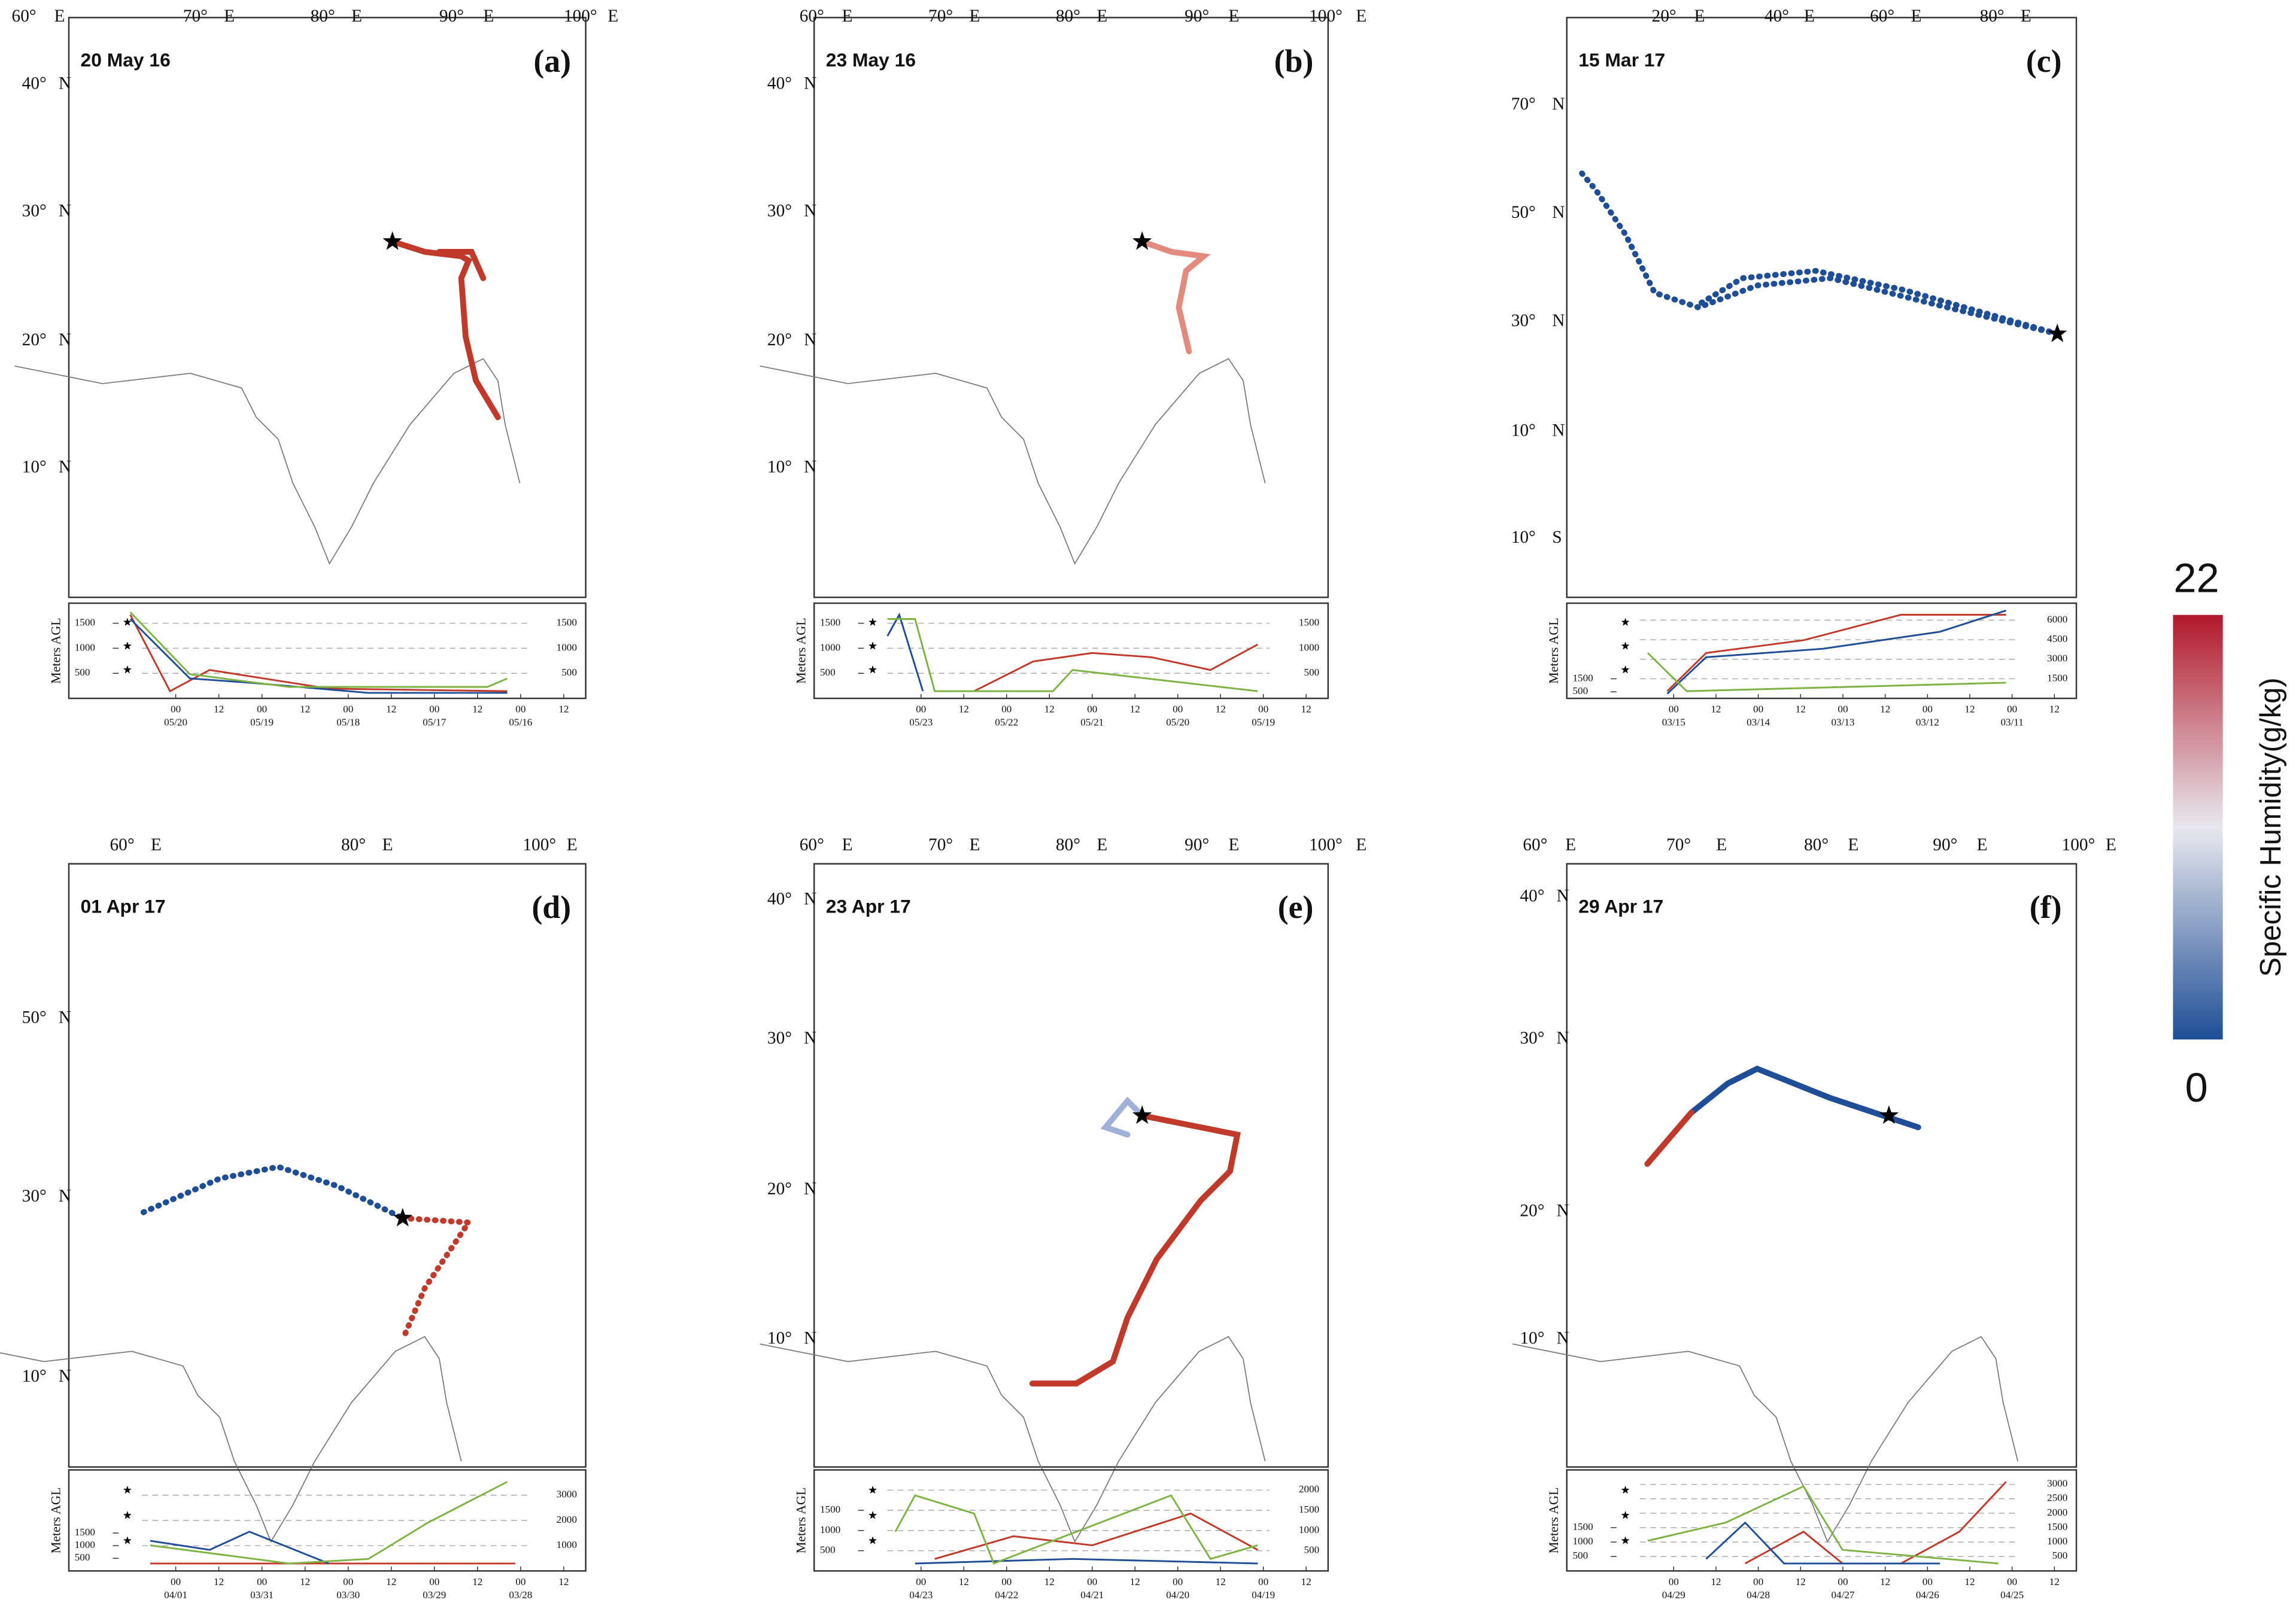 The height and width of the screenshot is (1609, 2296). Describe the element at coordinates (2271, 827) in the screenshot. I see `colorbar-title: Specific Humidity(g/kg)` at that location.